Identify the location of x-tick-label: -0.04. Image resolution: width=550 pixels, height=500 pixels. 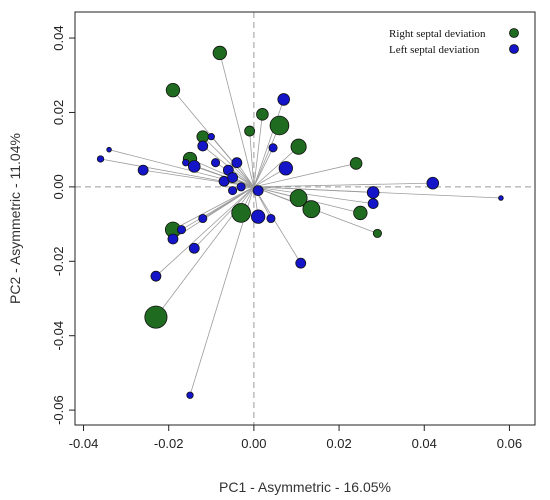
(84, 443).